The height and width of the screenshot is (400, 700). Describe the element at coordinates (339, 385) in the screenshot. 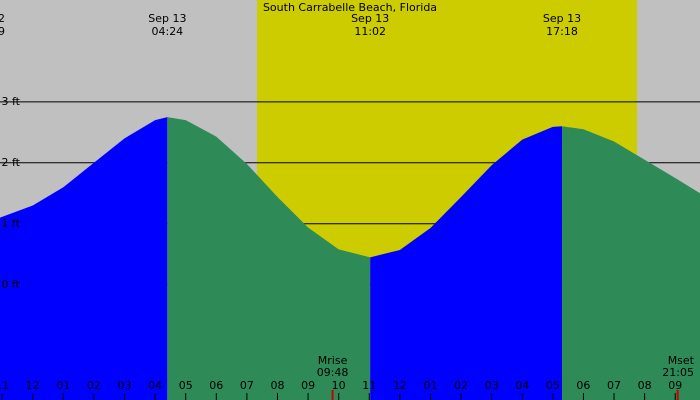

I see `x-tick-label: 10` at that location.